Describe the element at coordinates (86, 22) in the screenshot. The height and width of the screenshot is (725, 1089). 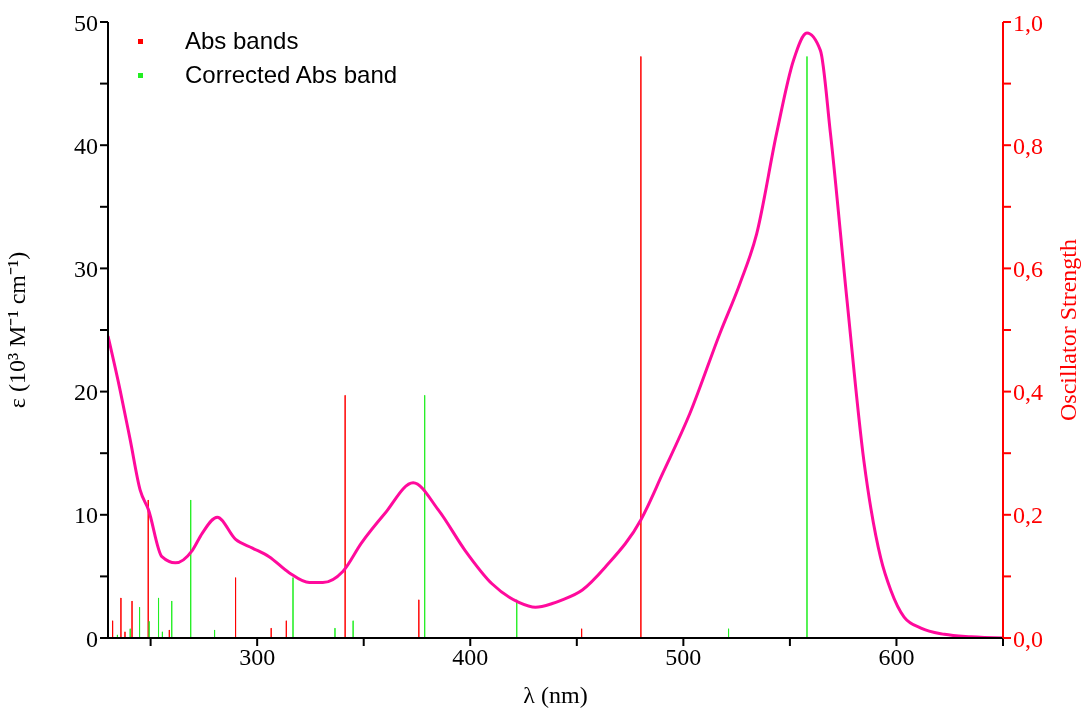
I see `y-tick-label: 50` at that location.